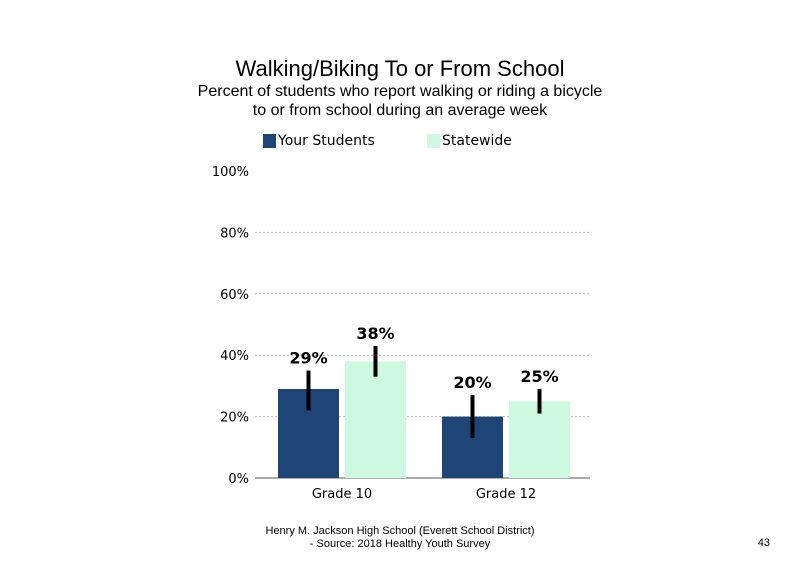 Image resolution: width=800 pixels, height=568 pixels. Describe the element at coordinates (400, 544) in the screenshot. I see `footer-line-2: - Source: 2018 Healthy Youth Survey` at that location.